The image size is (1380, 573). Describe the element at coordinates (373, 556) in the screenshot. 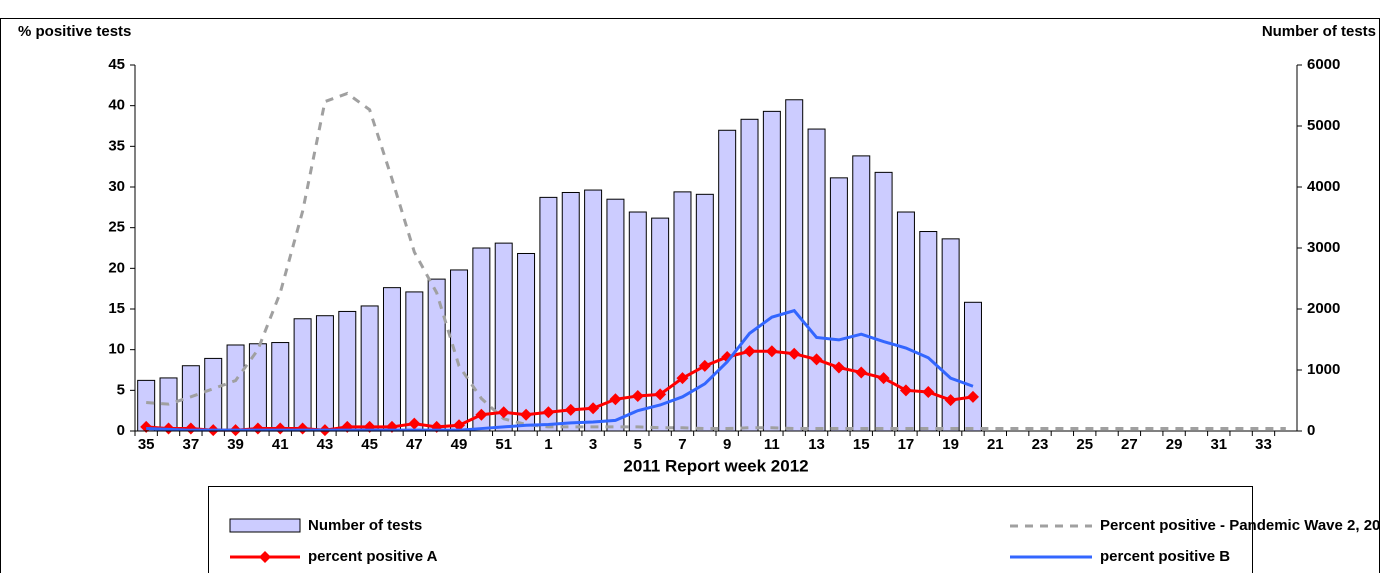

I see `legend-label: percent positive A` at that location.